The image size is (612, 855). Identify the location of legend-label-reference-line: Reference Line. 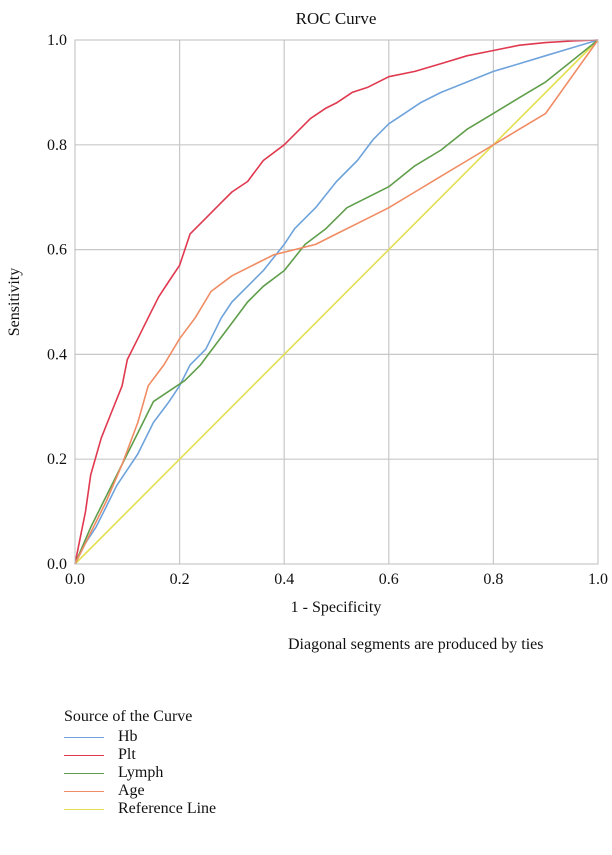
(167, 808).